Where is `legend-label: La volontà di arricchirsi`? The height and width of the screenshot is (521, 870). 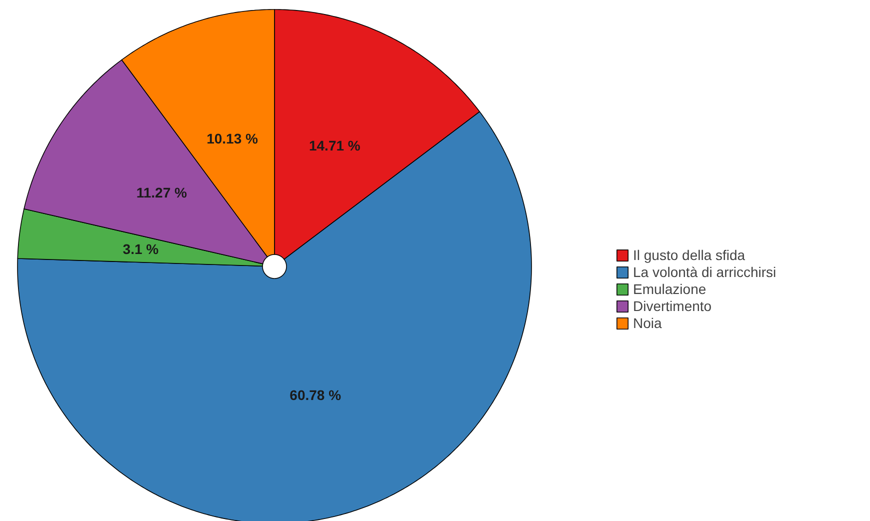 legend-label: La volontà di arricchirsi is located at coordinates (704, 272).